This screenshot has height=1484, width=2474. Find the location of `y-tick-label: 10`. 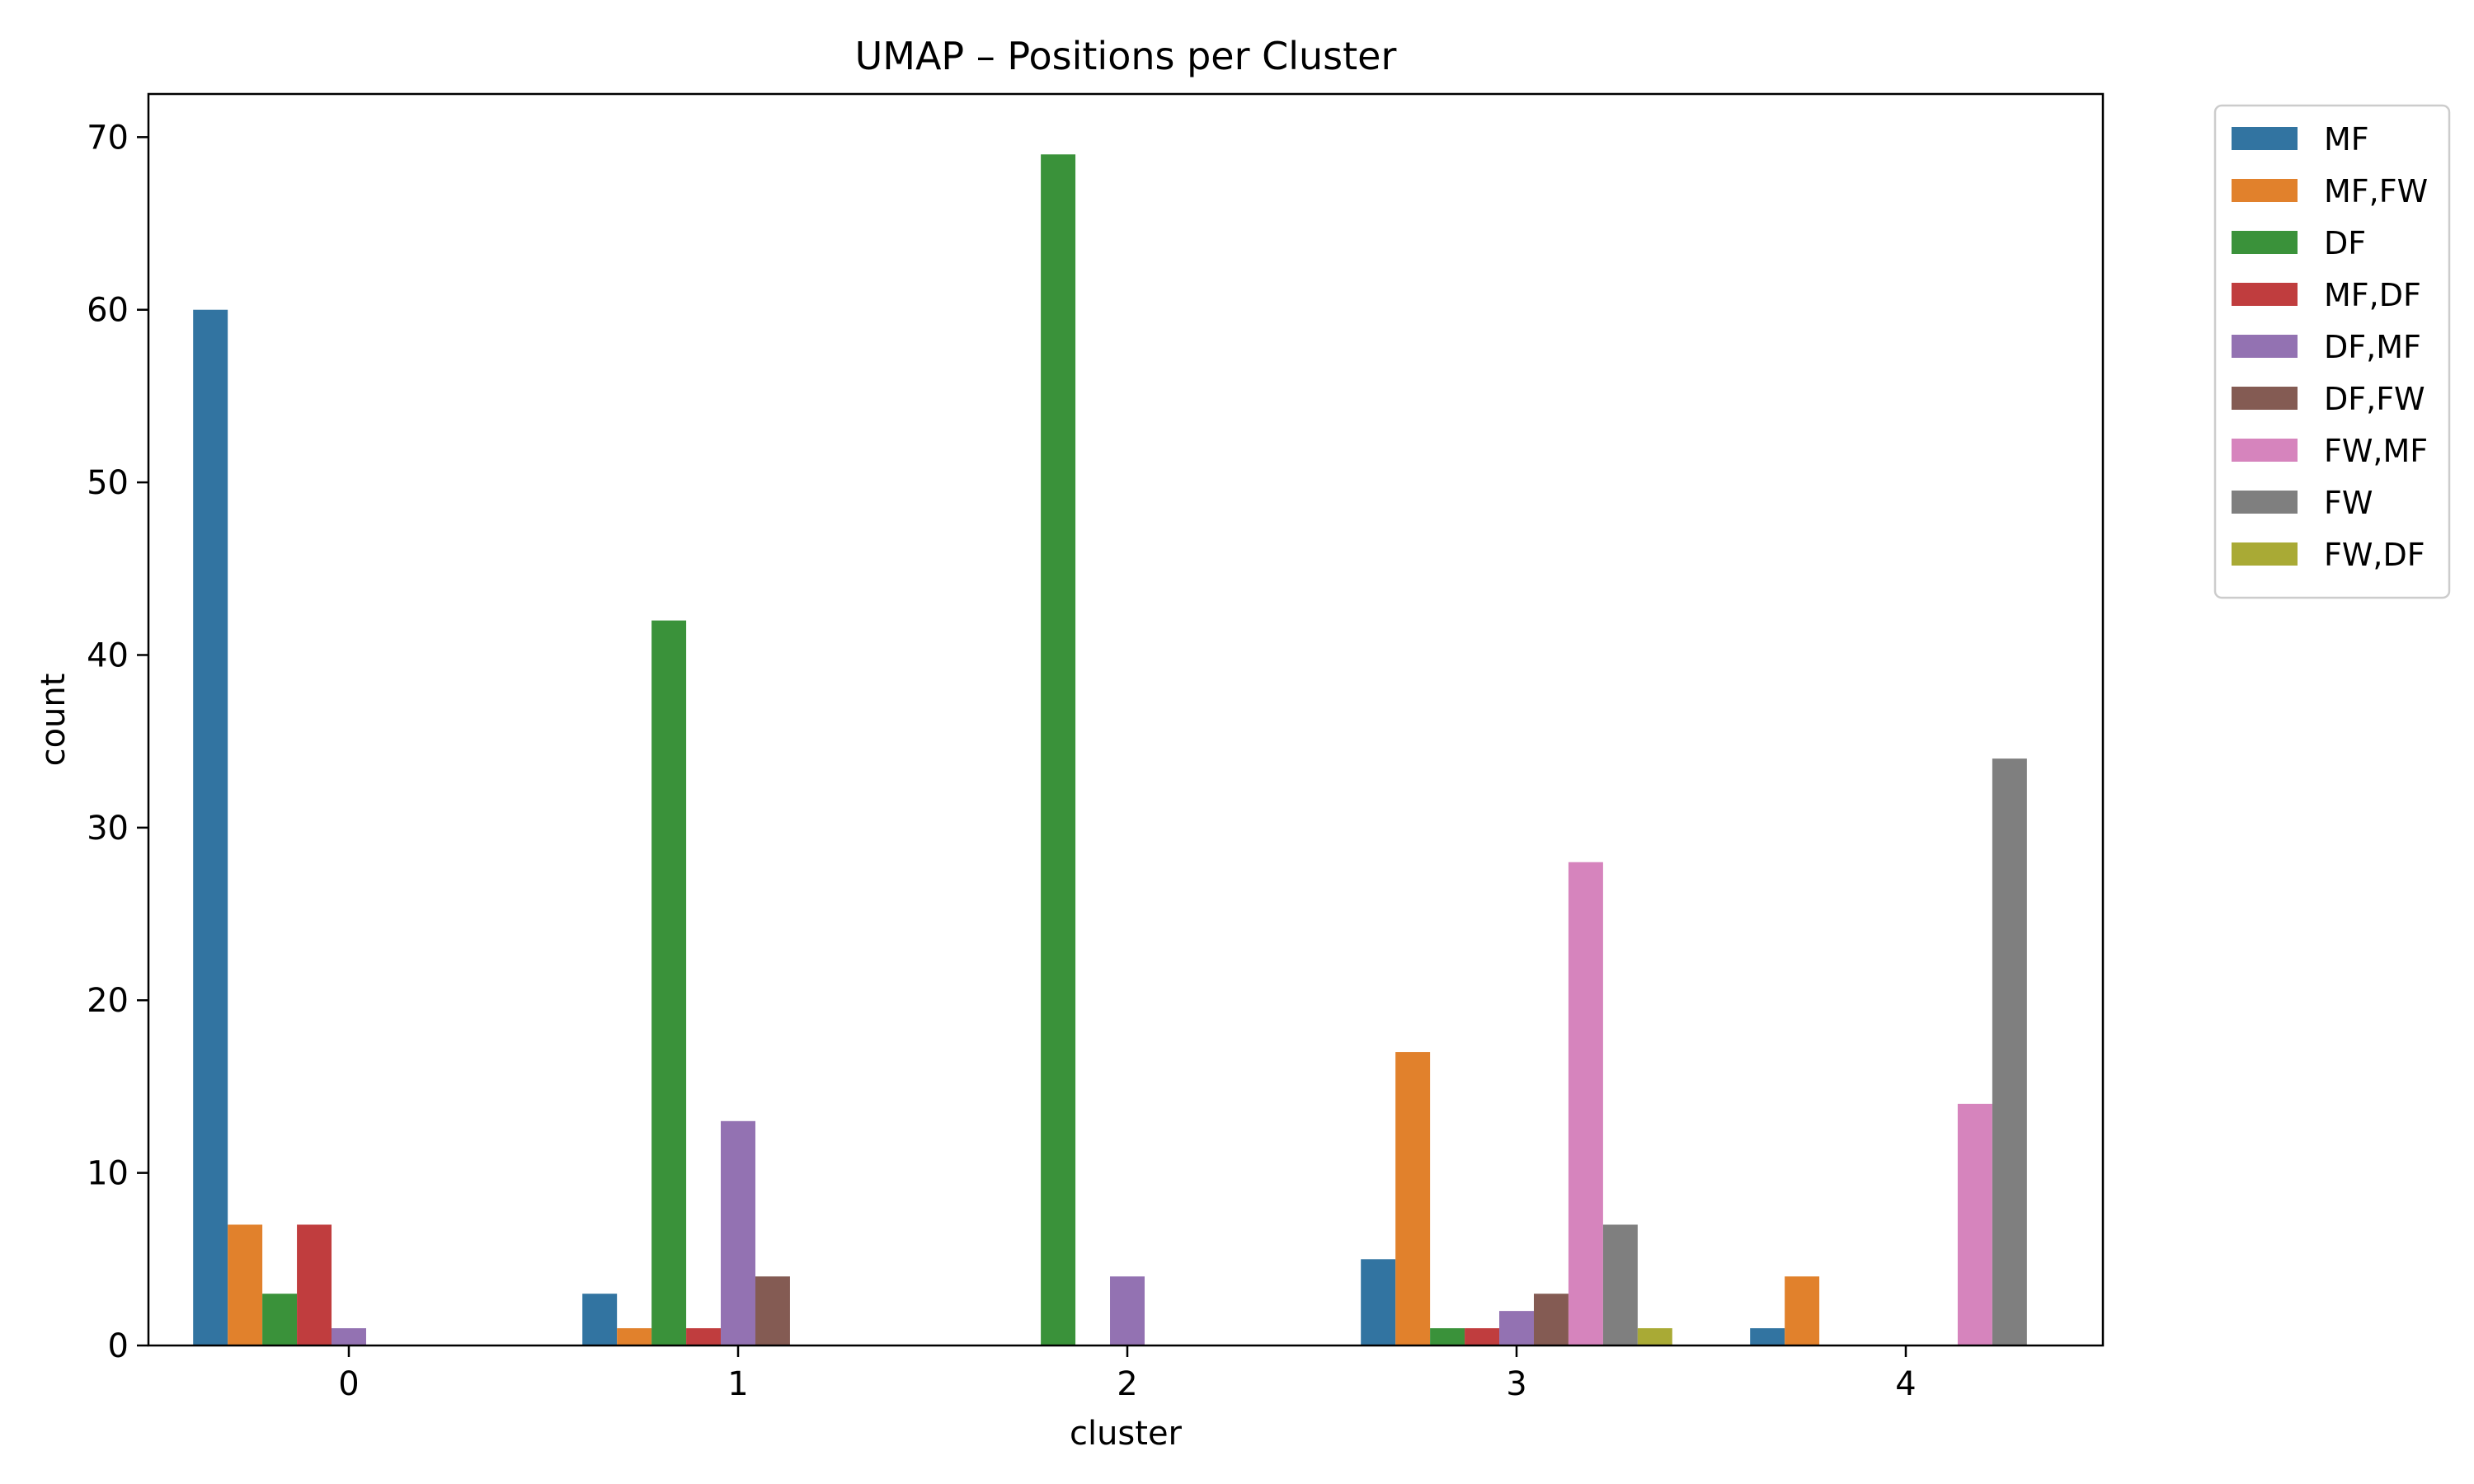

y-tick-label: 10 is located at coordinates (108, 1174).